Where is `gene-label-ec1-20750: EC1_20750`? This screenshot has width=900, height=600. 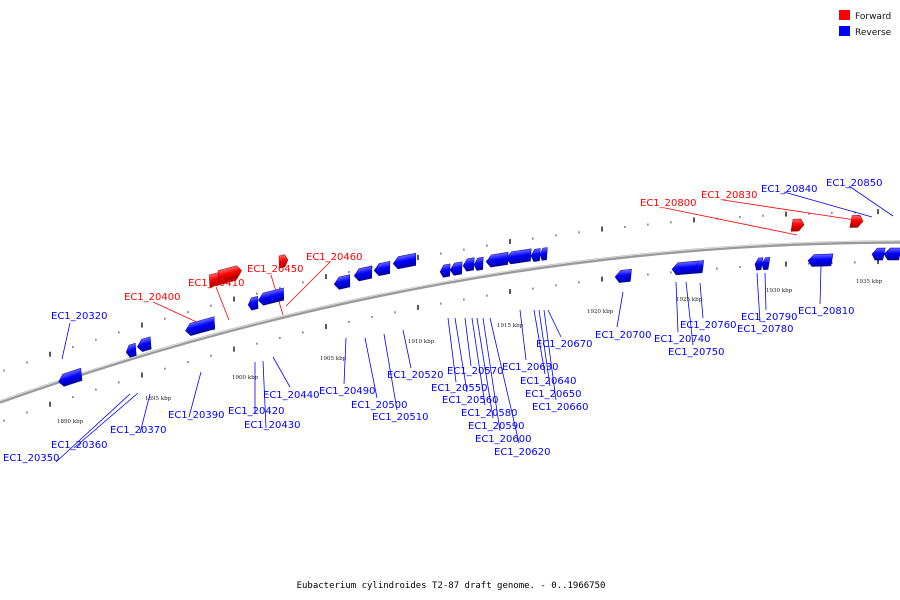
gene-label-ec1-20750: EC1_20750 is located at coordinates (696, 352).